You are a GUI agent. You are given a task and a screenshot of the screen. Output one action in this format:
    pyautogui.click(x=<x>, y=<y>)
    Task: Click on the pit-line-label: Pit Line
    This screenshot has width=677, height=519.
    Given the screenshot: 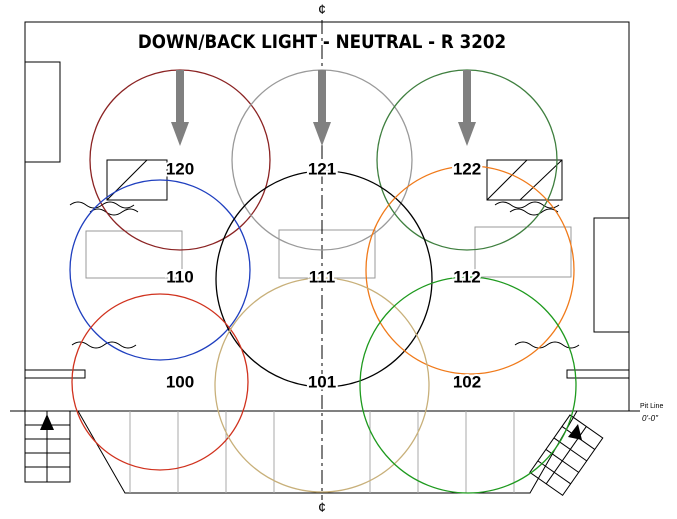 What is the action you would take?
    pyautogui.click(x=651, y=406)
    